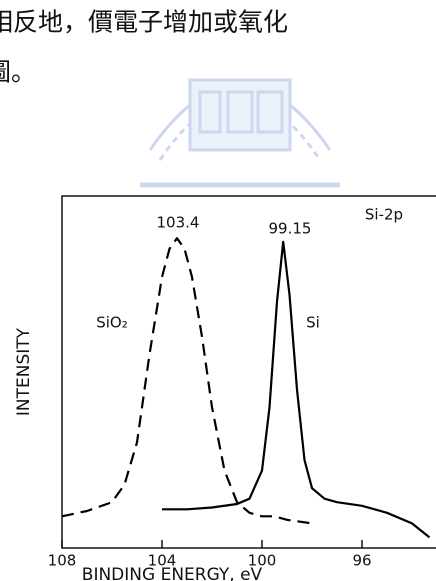 This screenshot has height=581, width=436. I want to click on body-text: 相反地，價電子增加或氧化, so click(144, 22).